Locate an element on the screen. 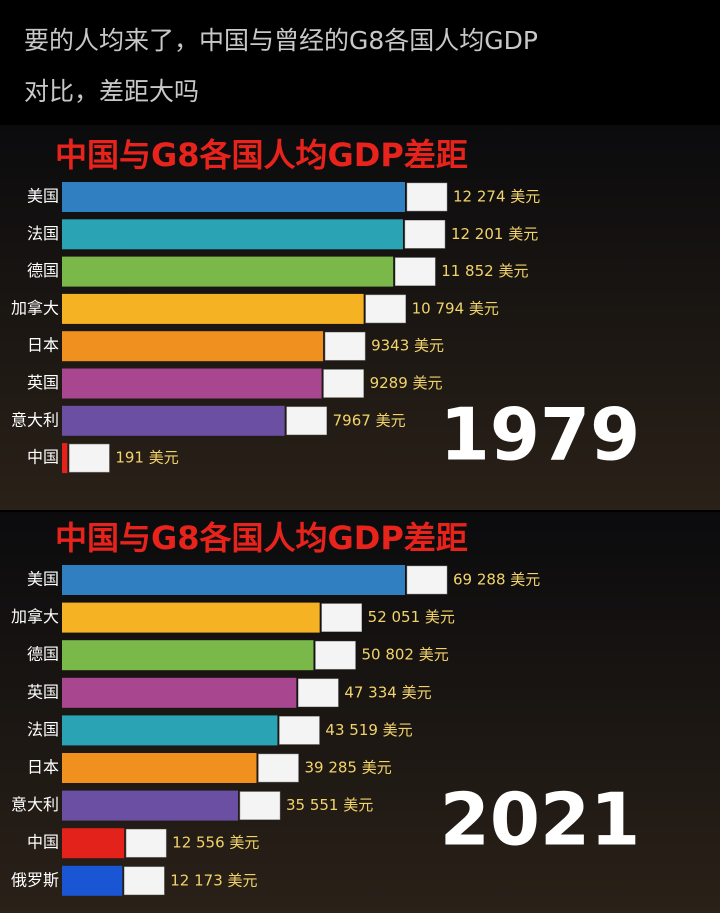 Image resolution: width=720 pixels, height=913 pixels. caption-line: 要的人均来了，中国与曾经的G8各国人均GDP is located at coordinates (281, 40).